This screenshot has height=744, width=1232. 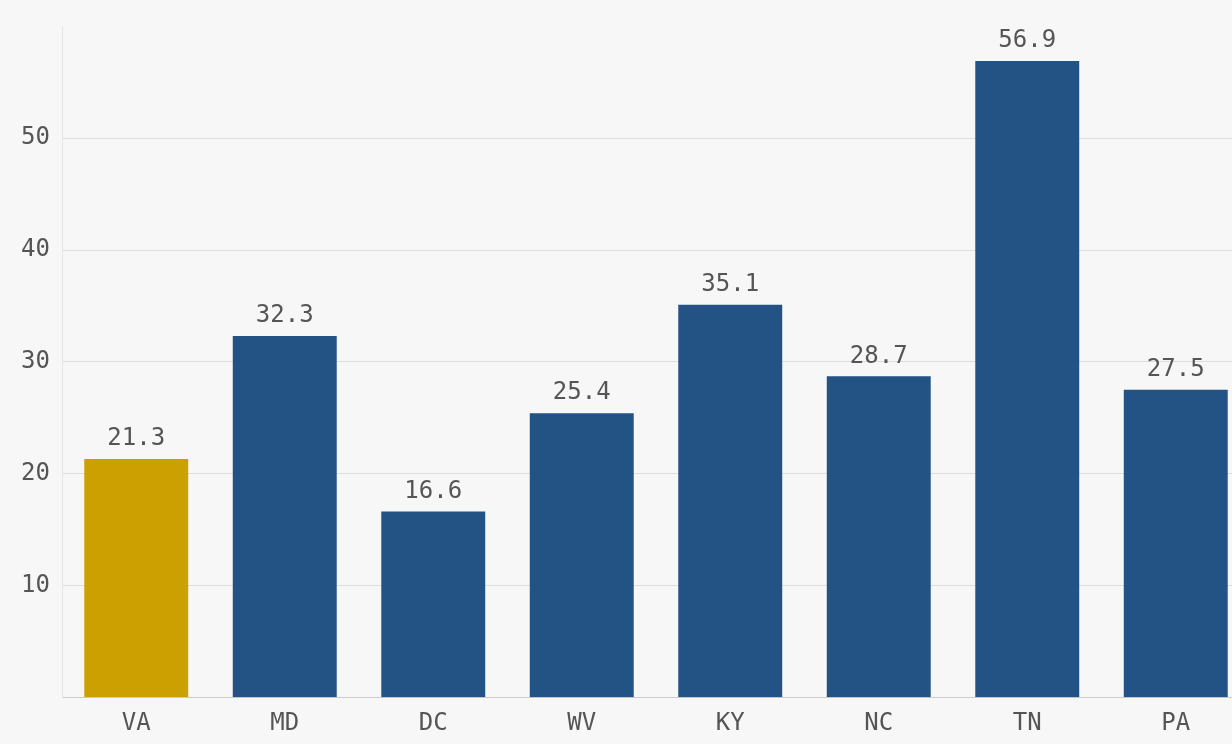 I want to click on x-tick-label: TN, so click(x=1027, y=721).